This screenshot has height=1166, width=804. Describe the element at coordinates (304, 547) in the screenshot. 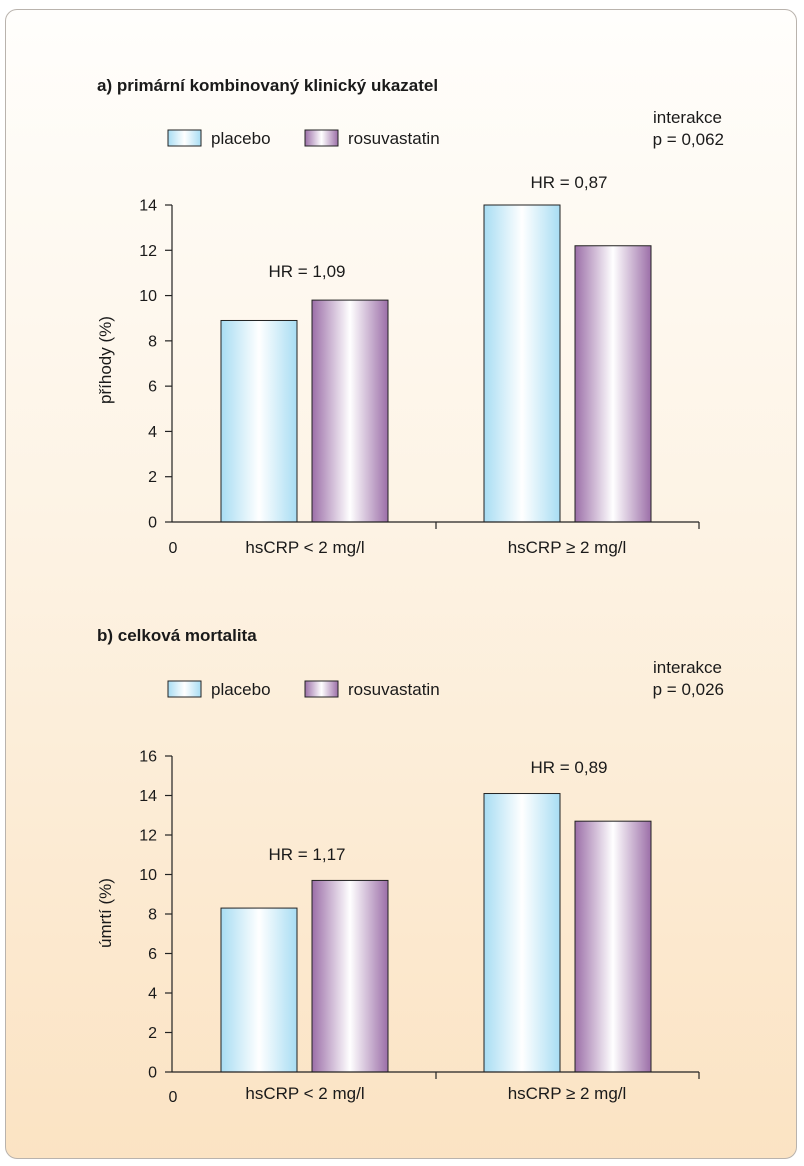

I see `chart-a-category-1: hsCRP < 2 mg/l` at that location.